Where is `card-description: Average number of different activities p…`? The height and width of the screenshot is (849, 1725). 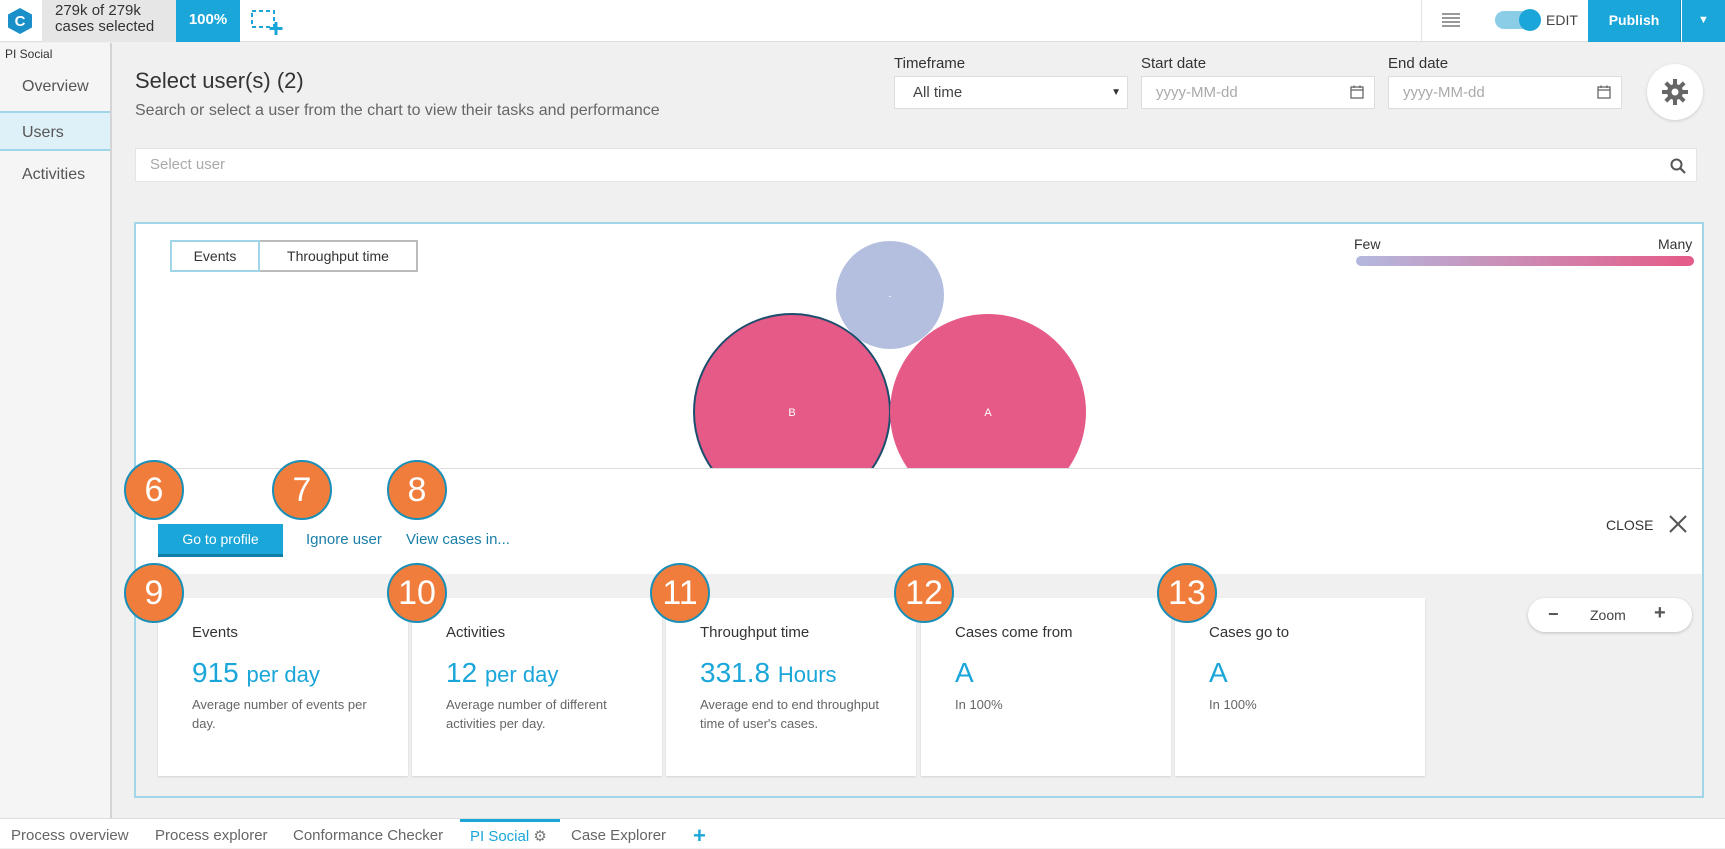 card-description: Average number of different activities p… is located at coordinates (526, 714).